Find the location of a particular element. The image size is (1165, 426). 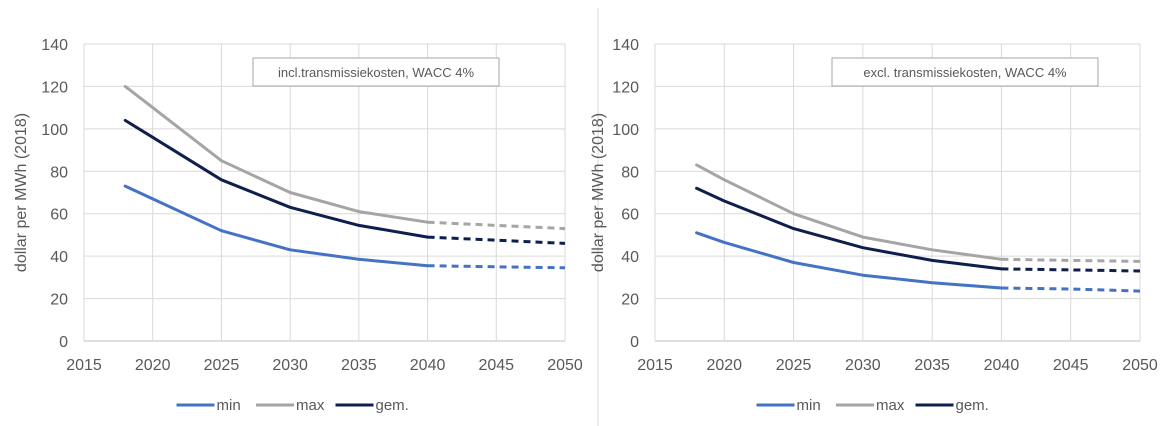

series-projection-max is located at coordinates (496, 225).